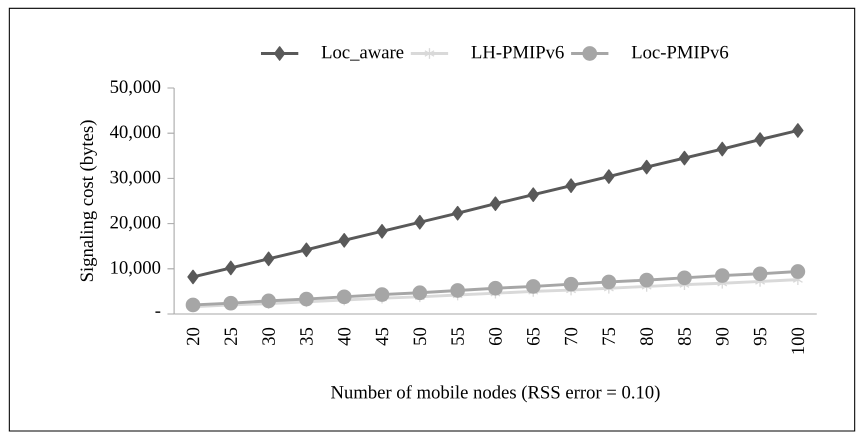  Describe the element at coordinates (135, 178) in the screenshot. I see `y-tick-label: 30,000` at that location.